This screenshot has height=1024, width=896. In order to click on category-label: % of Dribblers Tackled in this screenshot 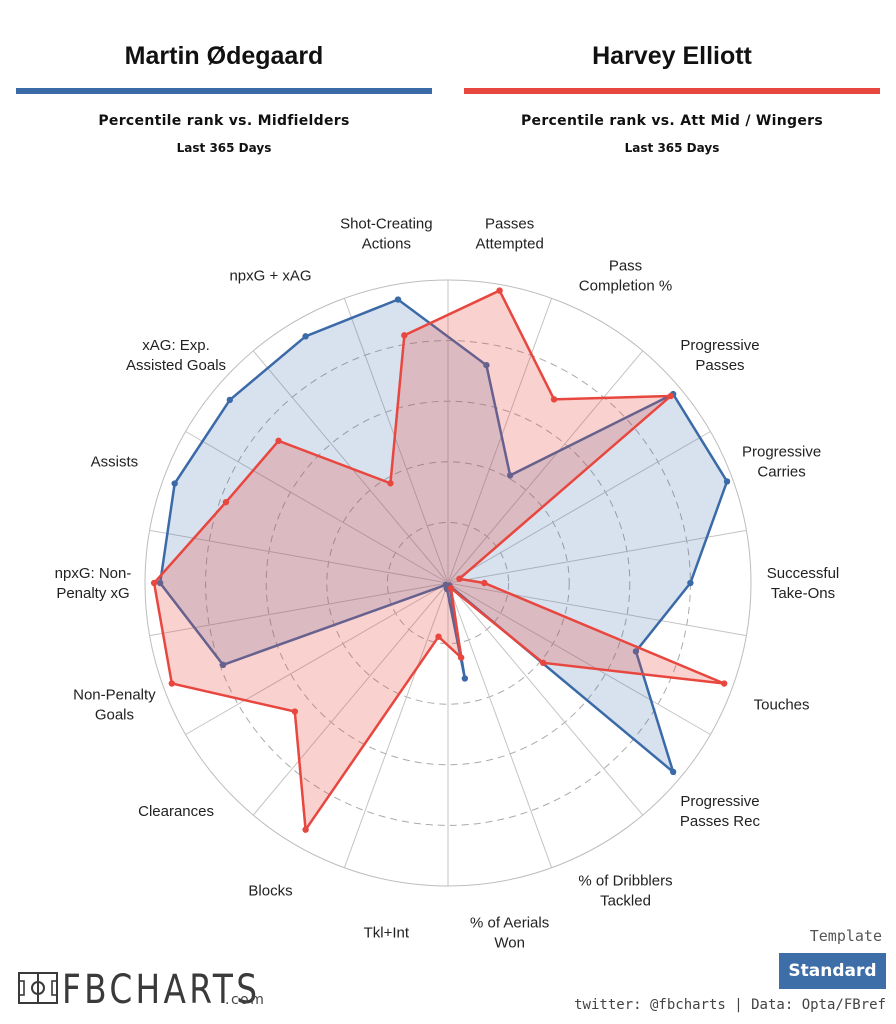, I will do `click(625, 890)`.